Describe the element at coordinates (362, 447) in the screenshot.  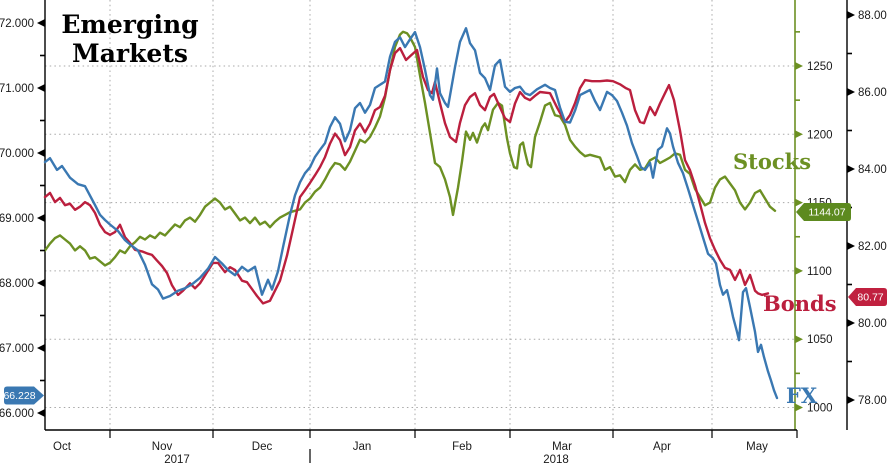
I see `x-axis-month-label: Jan` at that location.